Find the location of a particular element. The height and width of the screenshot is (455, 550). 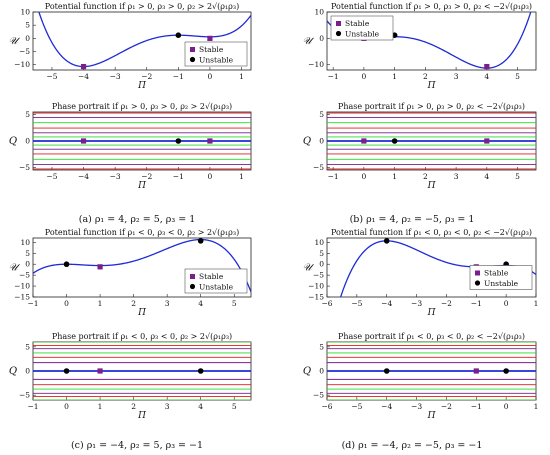

legend-box is located at coordinates (216, 54).